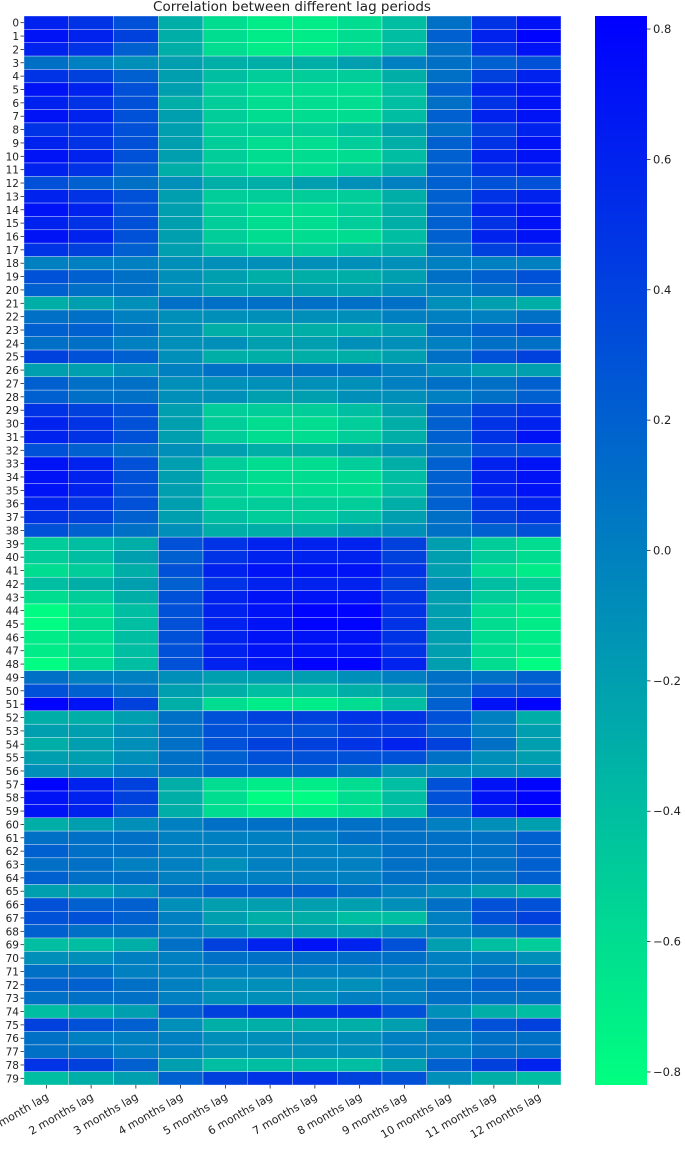 The width and height of the screenshot is (685, 1161). Describe the element at coordinates (12, 318) in the screenshot. I see `row-label: 22` at that location.